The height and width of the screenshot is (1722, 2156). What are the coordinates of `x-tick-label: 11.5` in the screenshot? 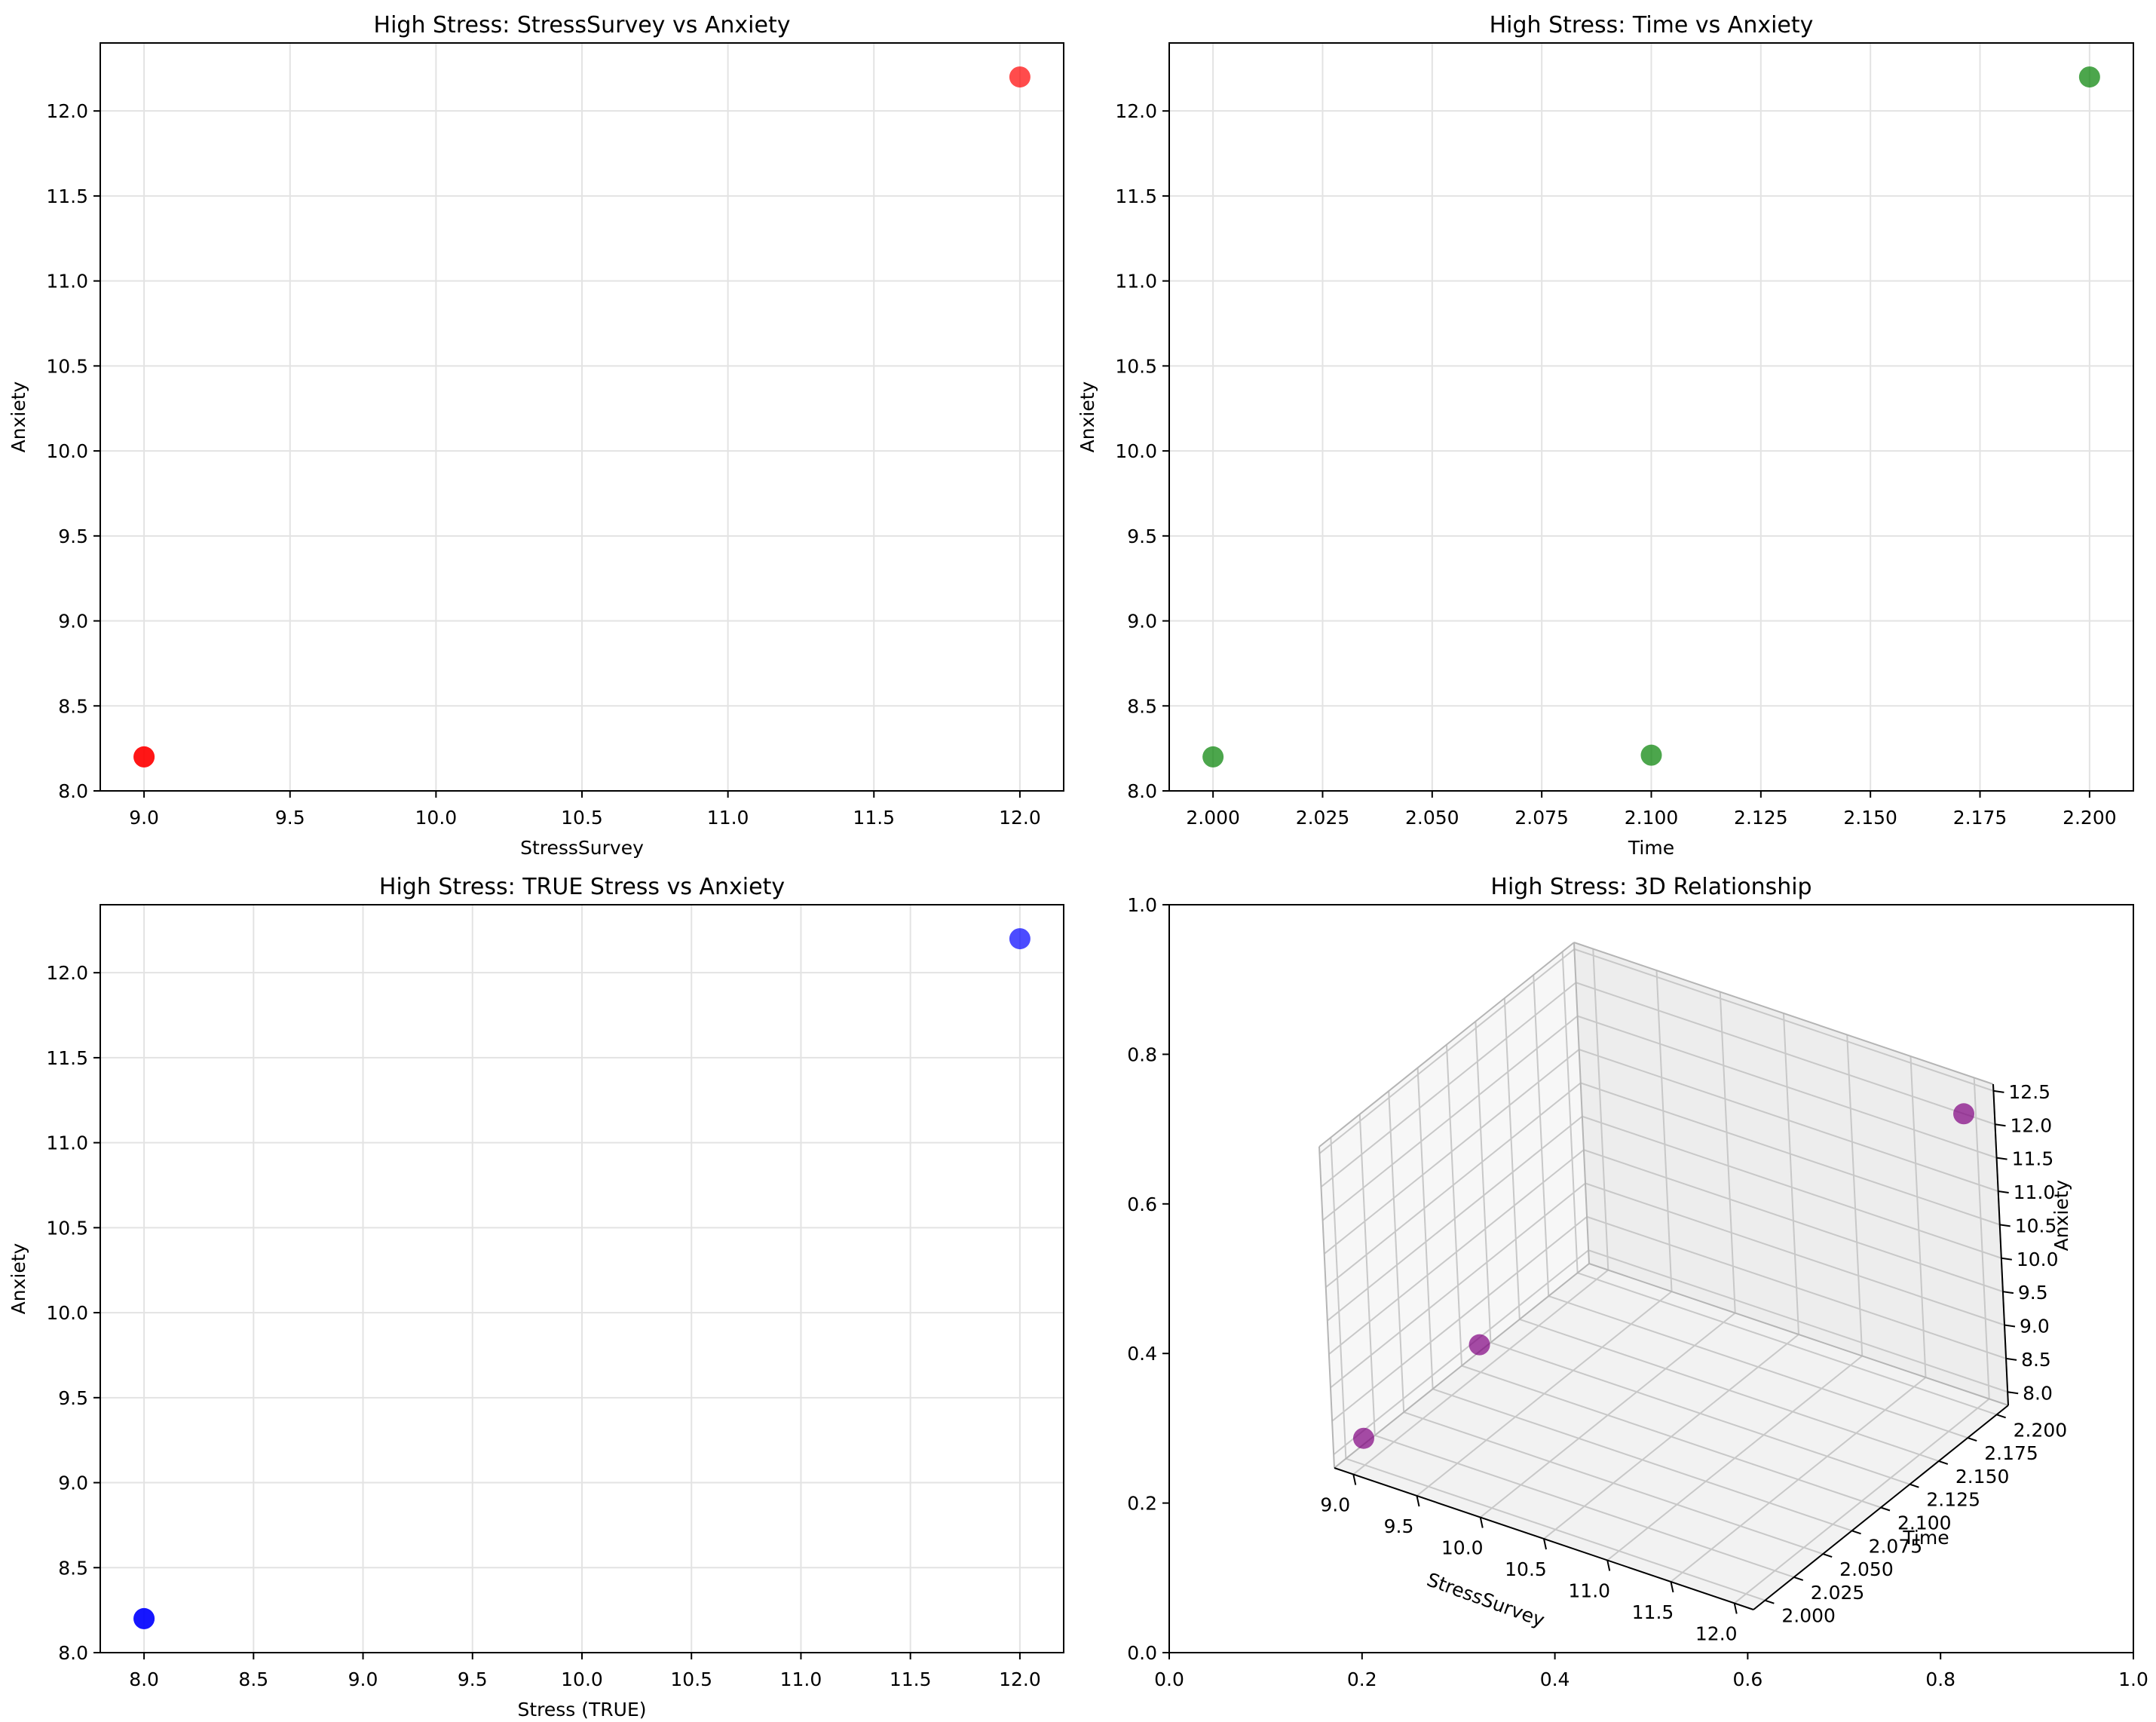 It's located at (1653, 1612).